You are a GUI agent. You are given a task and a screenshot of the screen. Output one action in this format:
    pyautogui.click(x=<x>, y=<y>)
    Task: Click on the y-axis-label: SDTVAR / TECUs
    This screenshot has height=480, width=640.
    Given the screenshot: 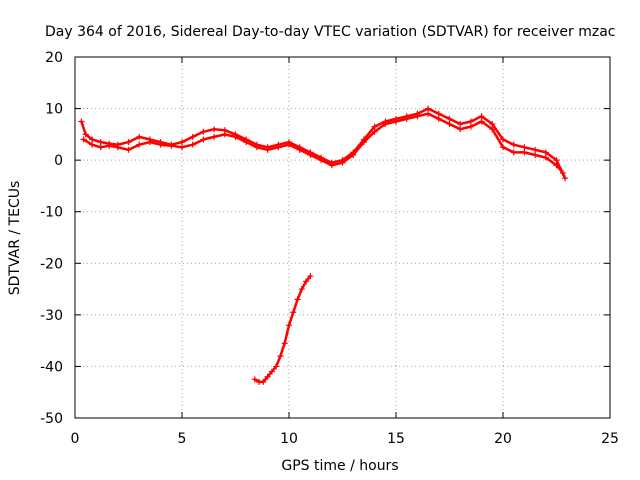 What is the action you would take?
    pyautogui.click(x=15, y=238)
    